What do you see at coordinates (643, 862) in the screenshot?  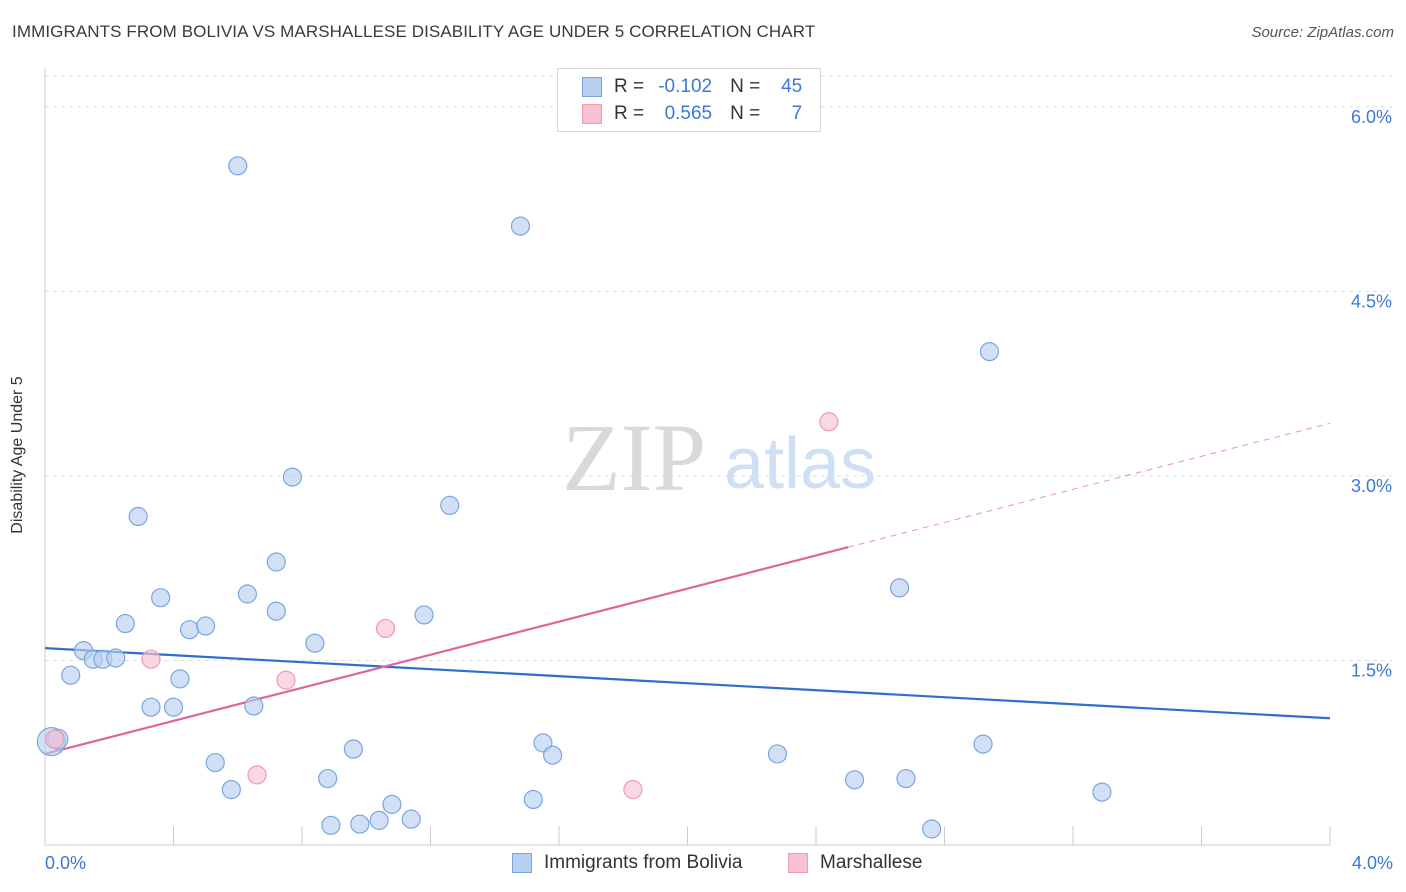 I see `bottom-legend-label-bolivia: Immigrants from Bolivia` at bounding box center [643, 862].